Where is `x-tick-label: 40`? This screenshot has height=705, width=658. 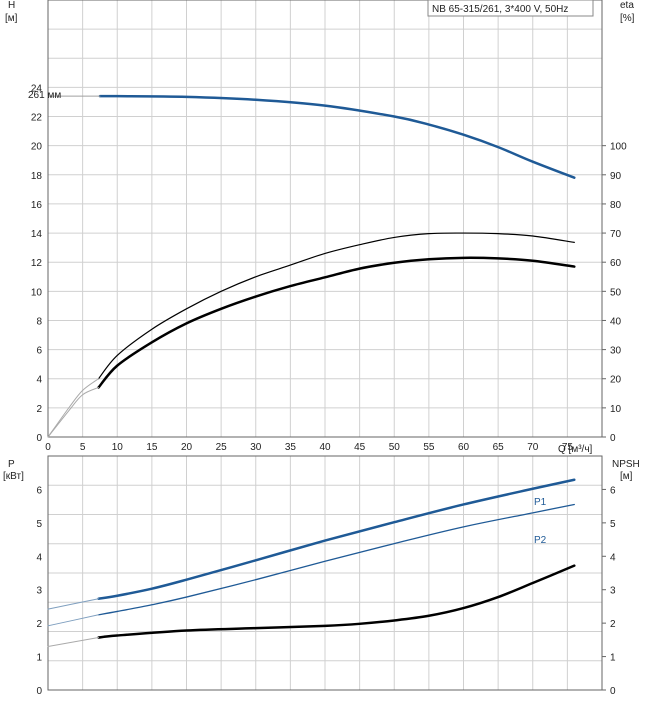
x-tick-label: 40 is located at coordinates (325, 447).